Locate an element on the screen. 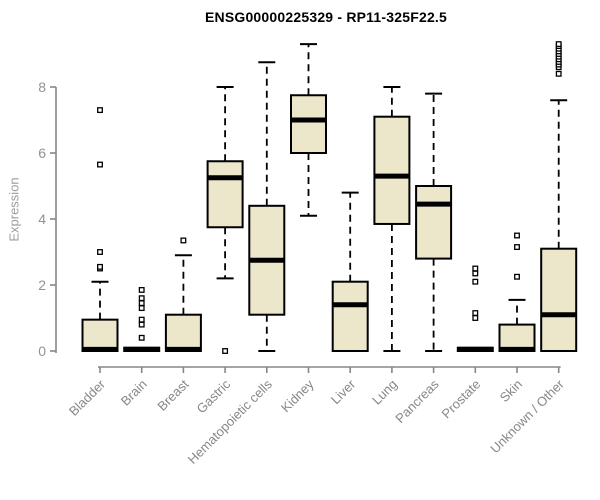 The width and height of the screenshot is (600, 500). y-tick-label: 2 is located at coordinates (42, 285).